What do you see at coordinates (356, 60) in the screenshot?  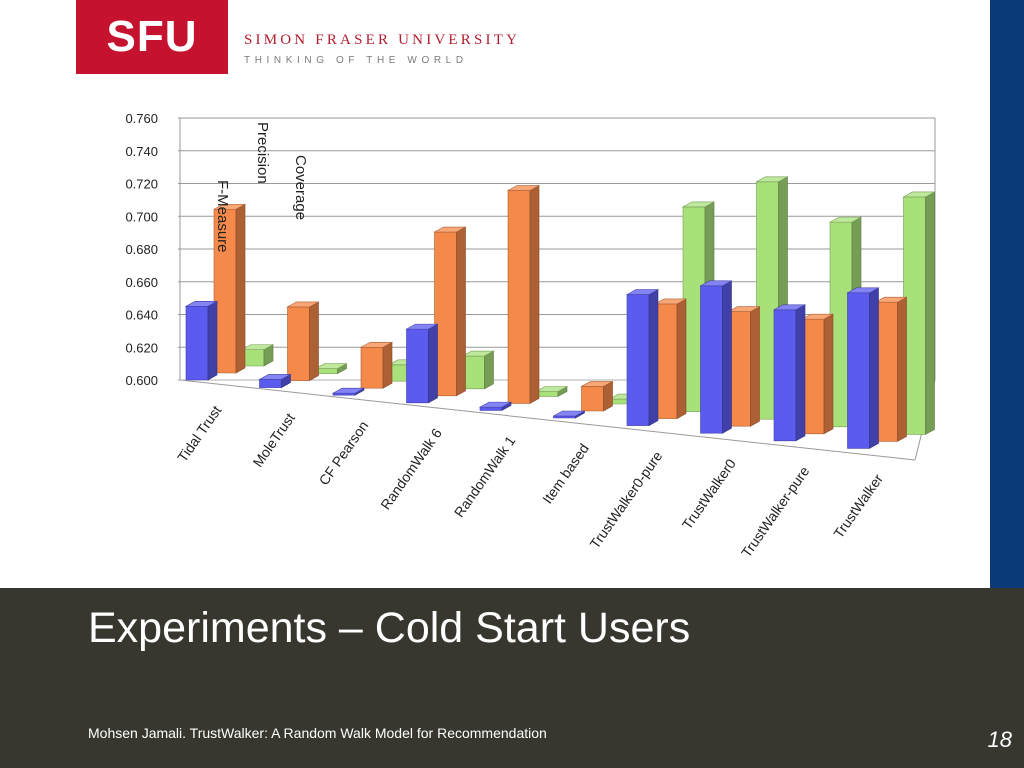 I see `university-tagline: THINKING OF THE WORLD` at bounding box center [356, 60].